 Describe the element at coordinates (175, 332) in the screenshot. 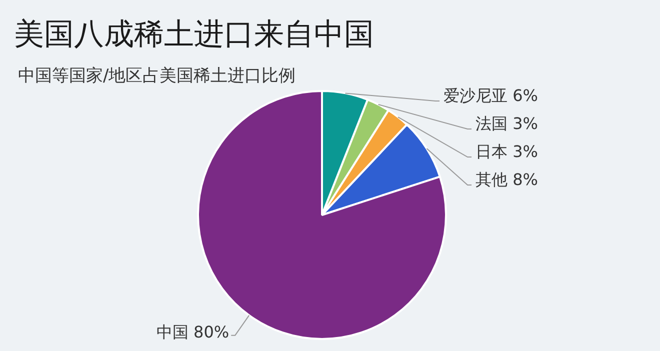

I see `slice-label: 中国` at that location.